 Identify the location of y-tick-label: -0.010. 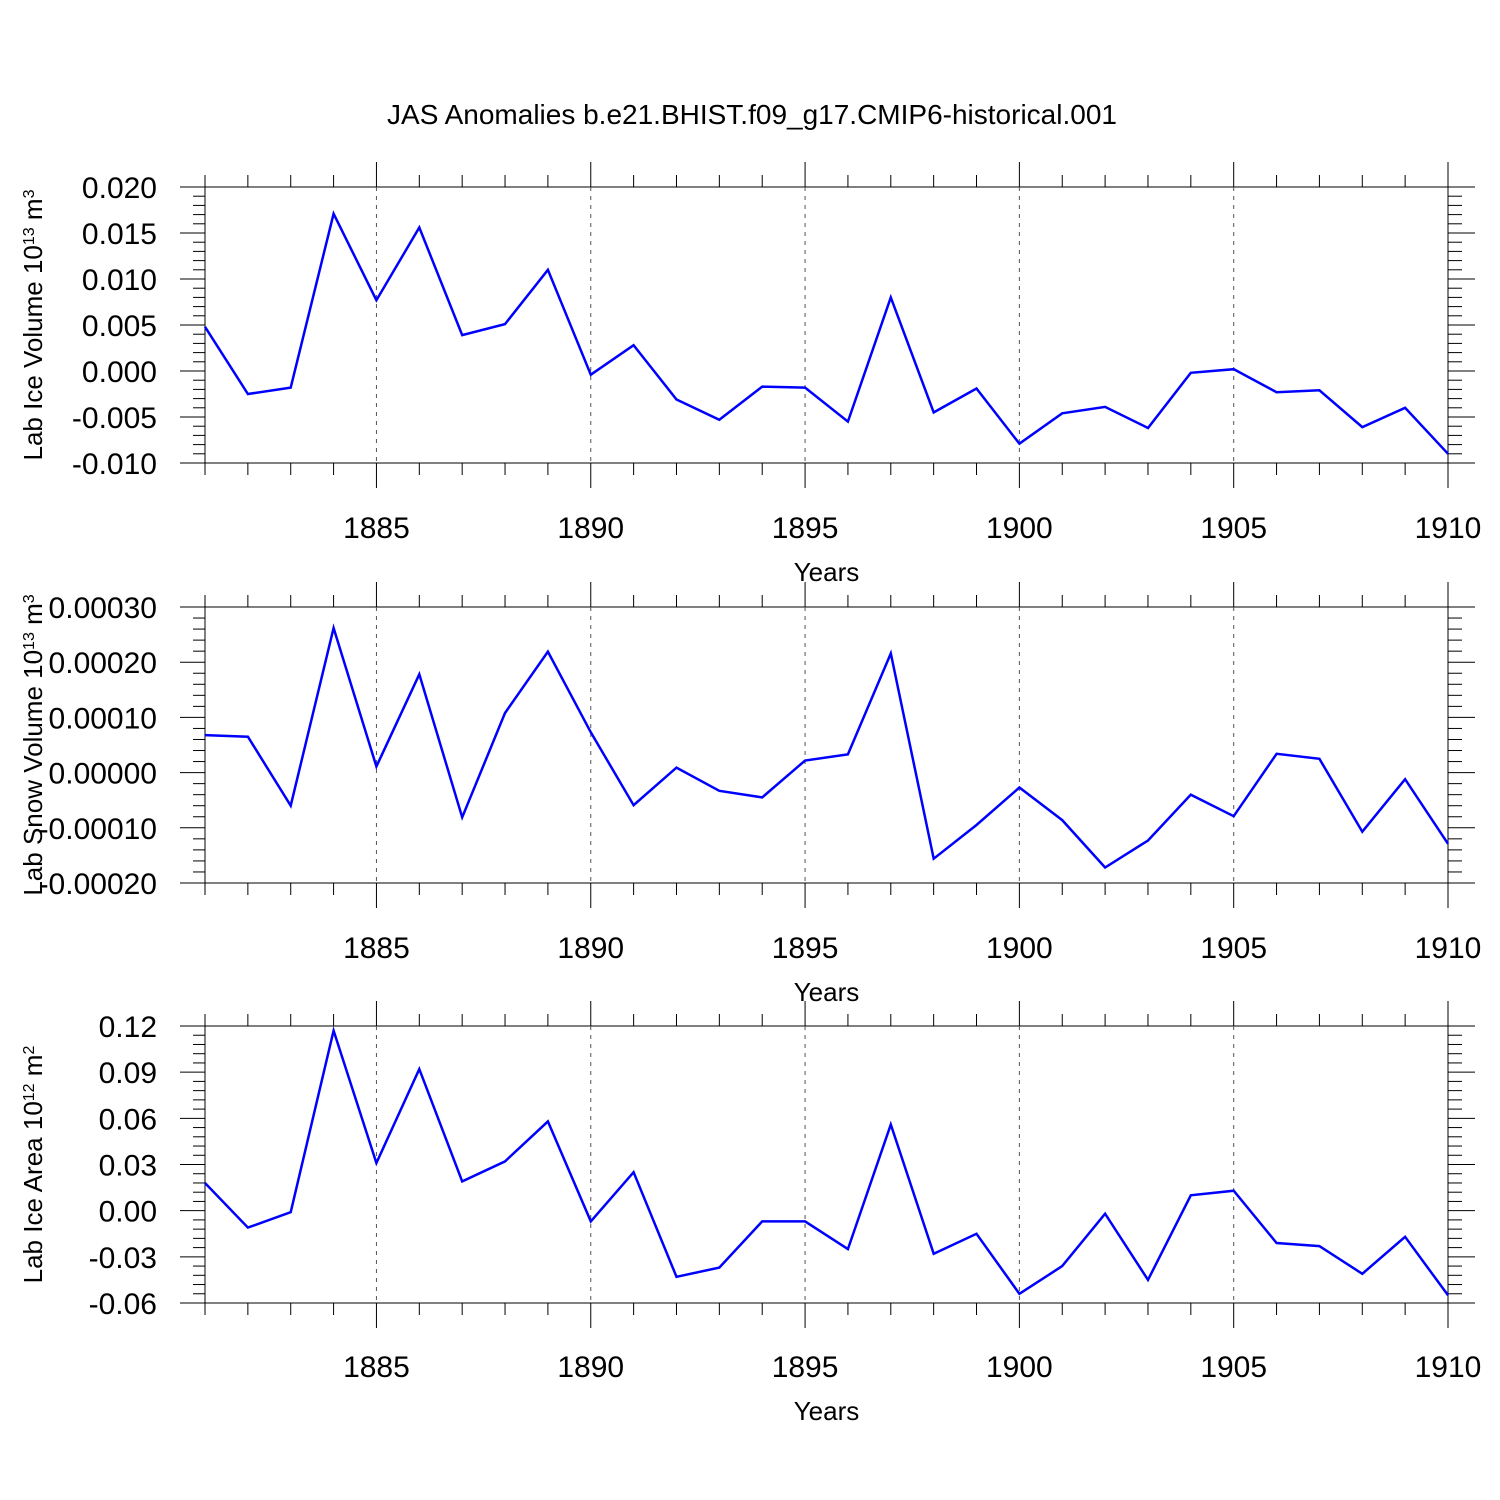
(114, 464).